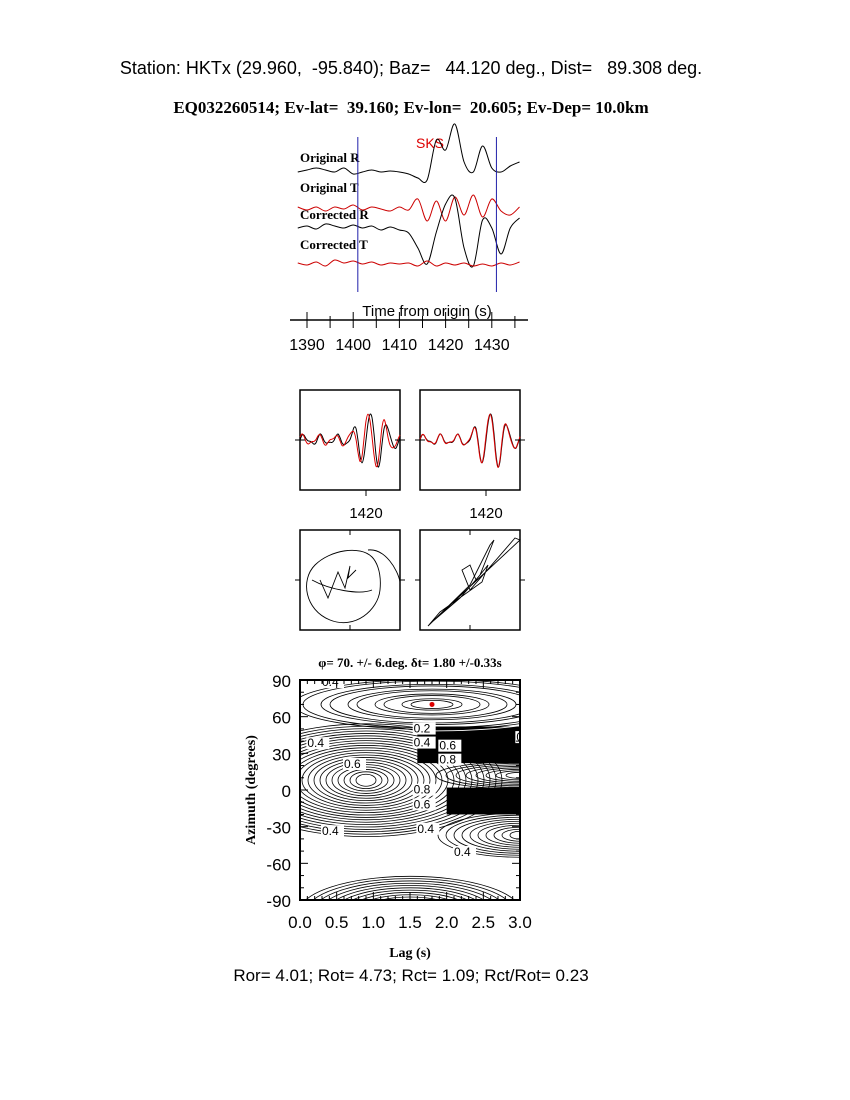 Image resolution: width=850 pixels, height=1100 pixels. What do you see at coordinates (426, 311) in the screenshot?
I see `time-axis-label: Time from origin (s)` at bounding box center [426, 311].